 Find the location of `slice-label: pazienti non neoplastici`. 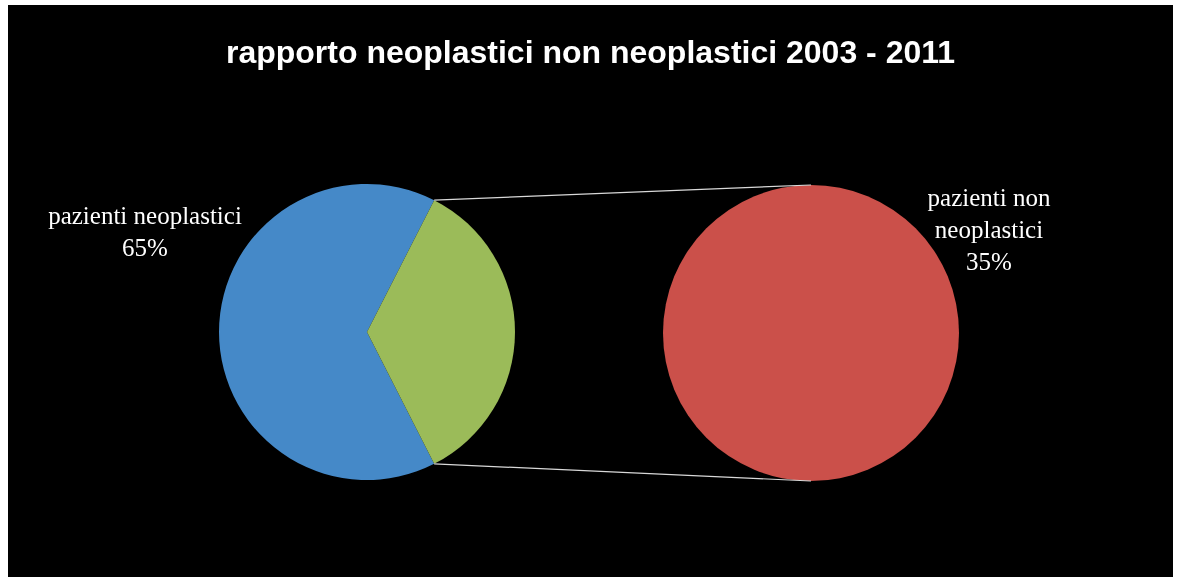

slice-label: pazienti non neoplastici is located at coordinates (989, 213).